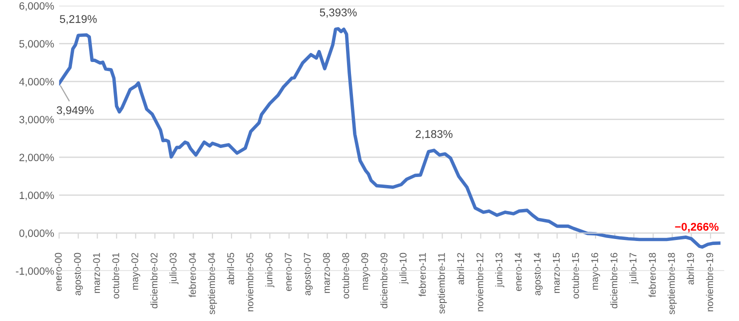 This screenshot has width=739, height=321. Describe the element at coordinates (338, 13) in the screenshot. I see `annotation: 5,393%` at that location.